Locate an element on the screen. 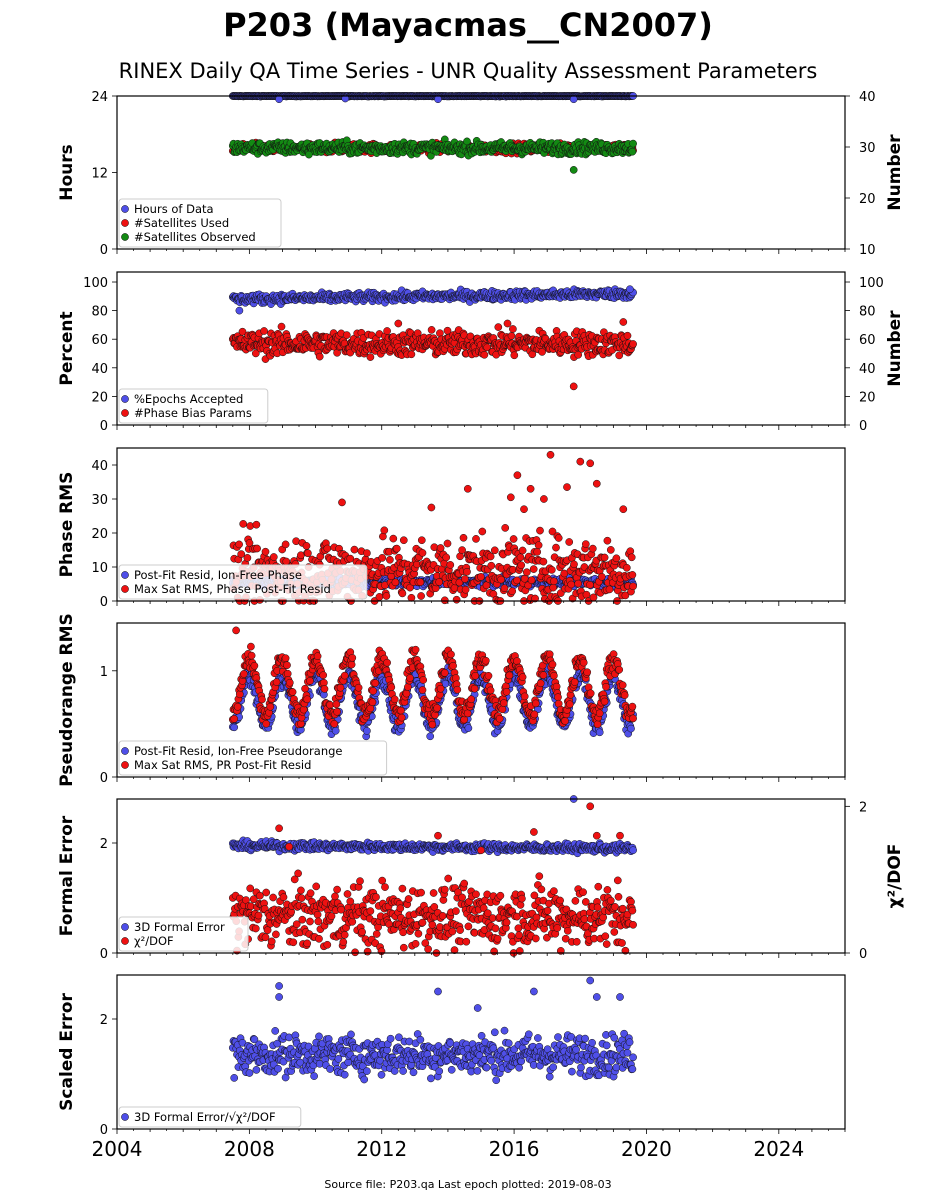  y-axis-label: Hours is located at coordinates (67, 172).